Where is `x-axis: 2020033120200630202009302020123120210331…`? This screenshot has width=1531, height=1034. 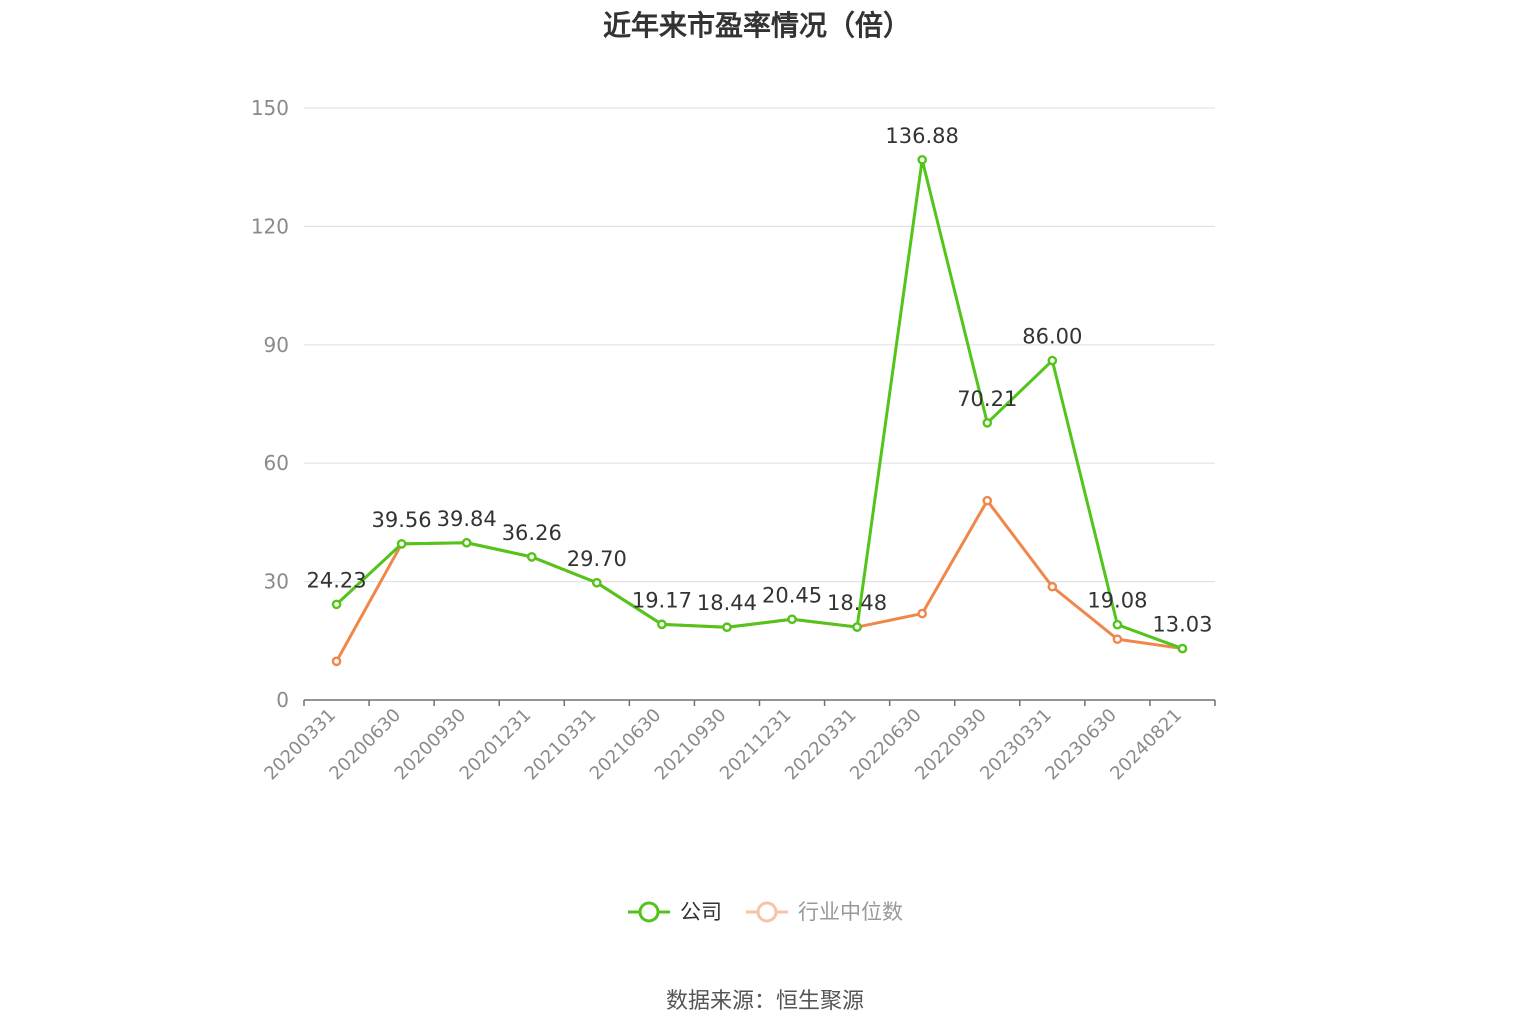 x-axis: 2020033120200630202009302020123120210331… is located at coordinates (738, 742).